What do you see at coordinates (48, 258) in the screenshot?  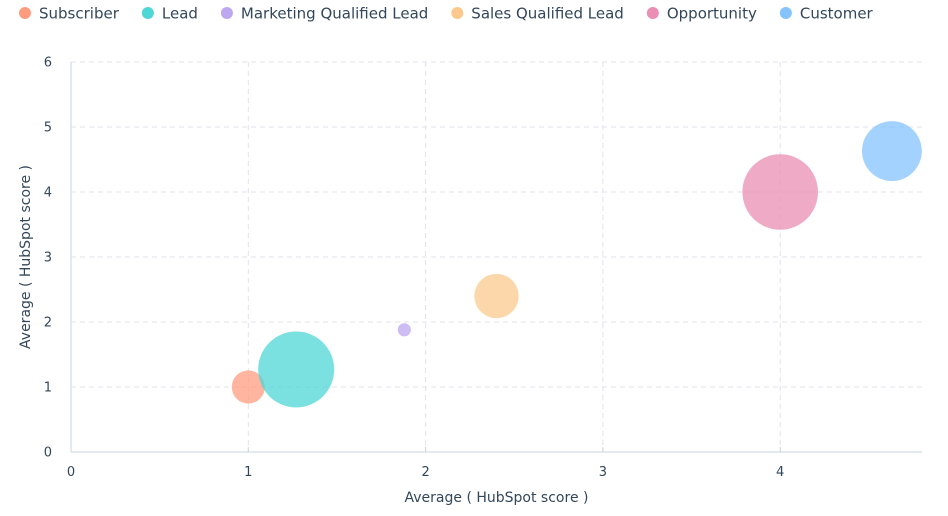 I see `y-tick-label: 3` at bounding box center [48, 258].